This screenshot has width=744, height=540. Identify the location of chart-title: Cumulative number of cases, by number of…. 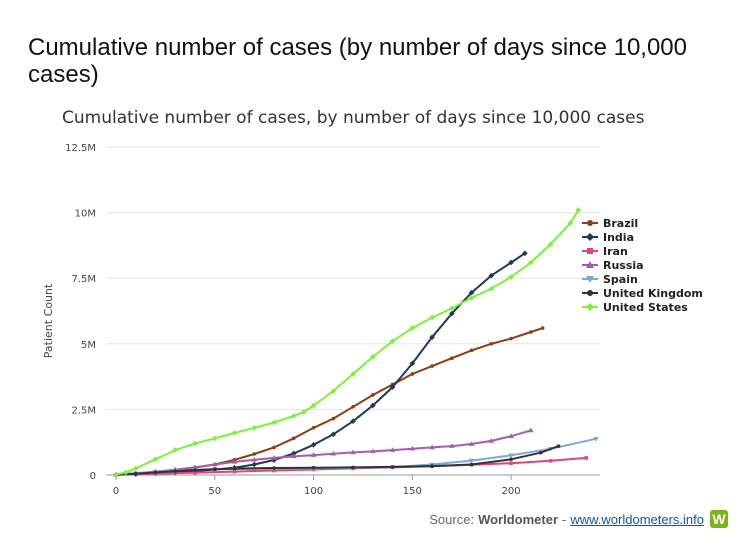
(353, 118).